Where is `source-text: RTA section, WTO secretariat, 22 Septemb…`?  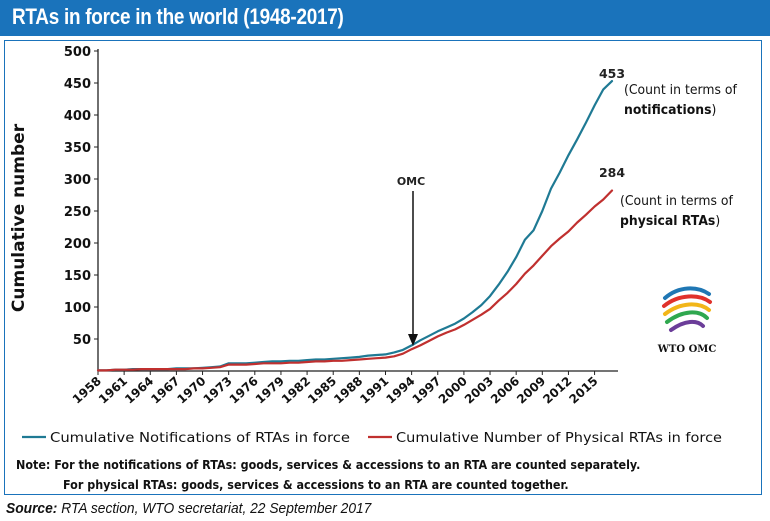
source-text: RTA section, WTO secretariat, 22 Septemb… is located at coordinates (214, 508).